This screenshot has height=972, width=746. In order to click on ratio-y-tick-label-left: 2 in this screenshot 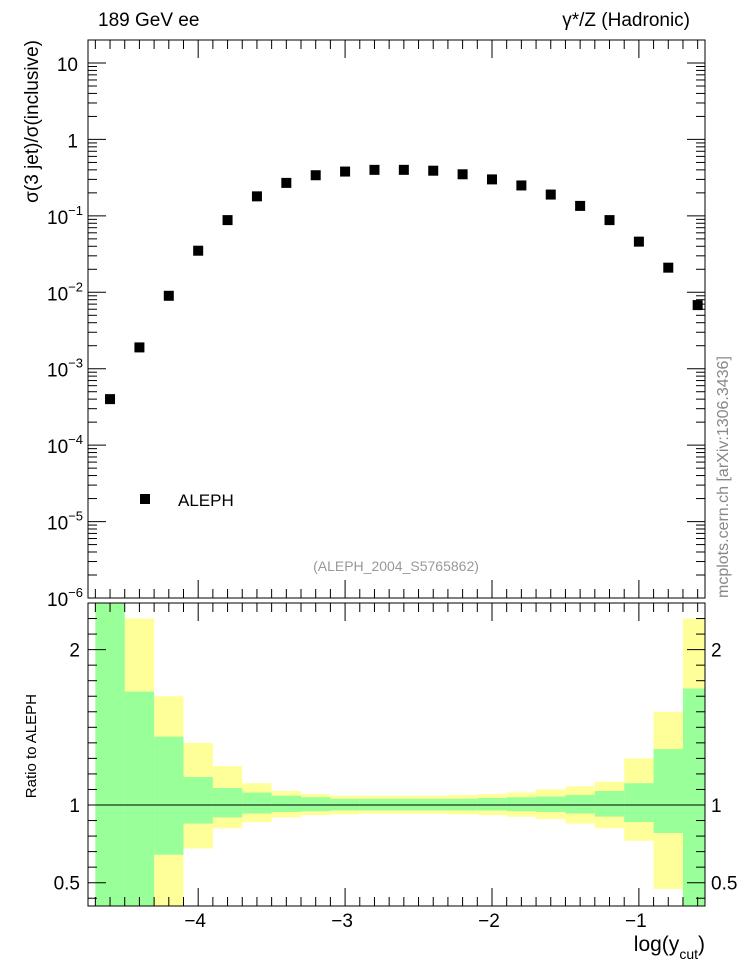, I will do `click(74, 651)`.